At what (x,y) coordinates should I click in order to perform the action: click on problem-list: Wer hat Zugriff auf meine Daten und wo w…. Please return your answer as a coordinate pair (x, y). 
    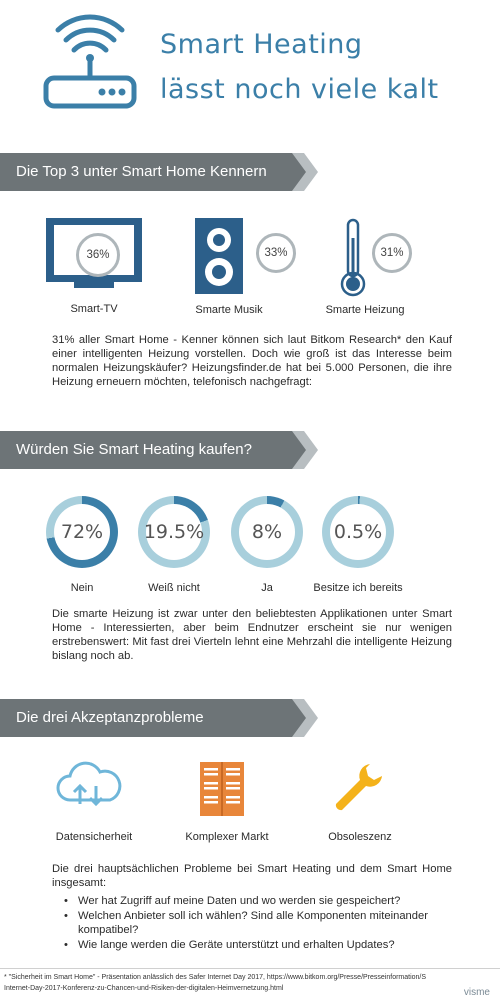
    Looking at the image, I should click on (262, 923).